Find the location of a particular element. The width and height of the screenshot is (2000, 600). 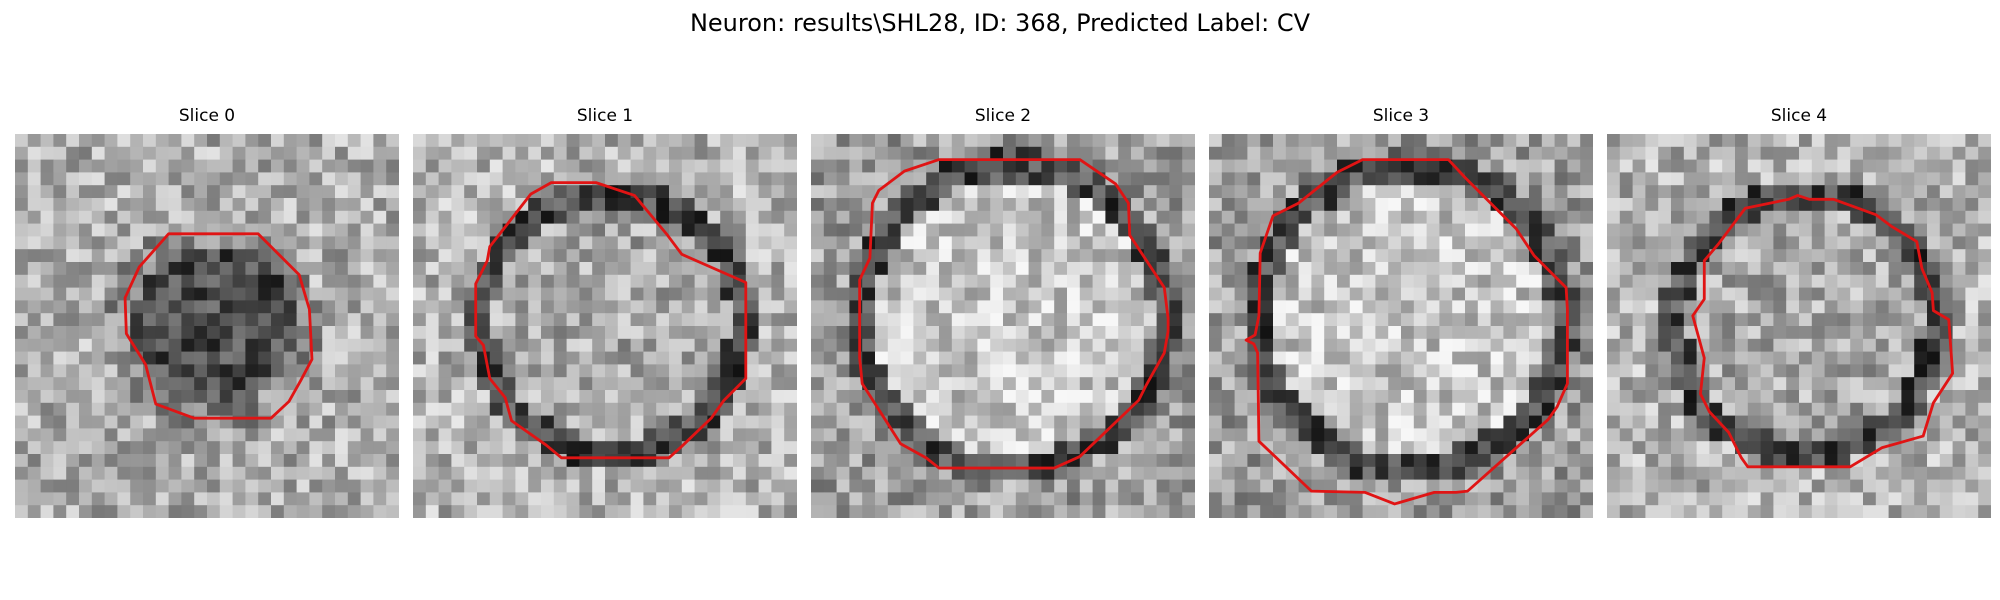

slice-title-1: Slice 1 is located at coordinates (605, 116).